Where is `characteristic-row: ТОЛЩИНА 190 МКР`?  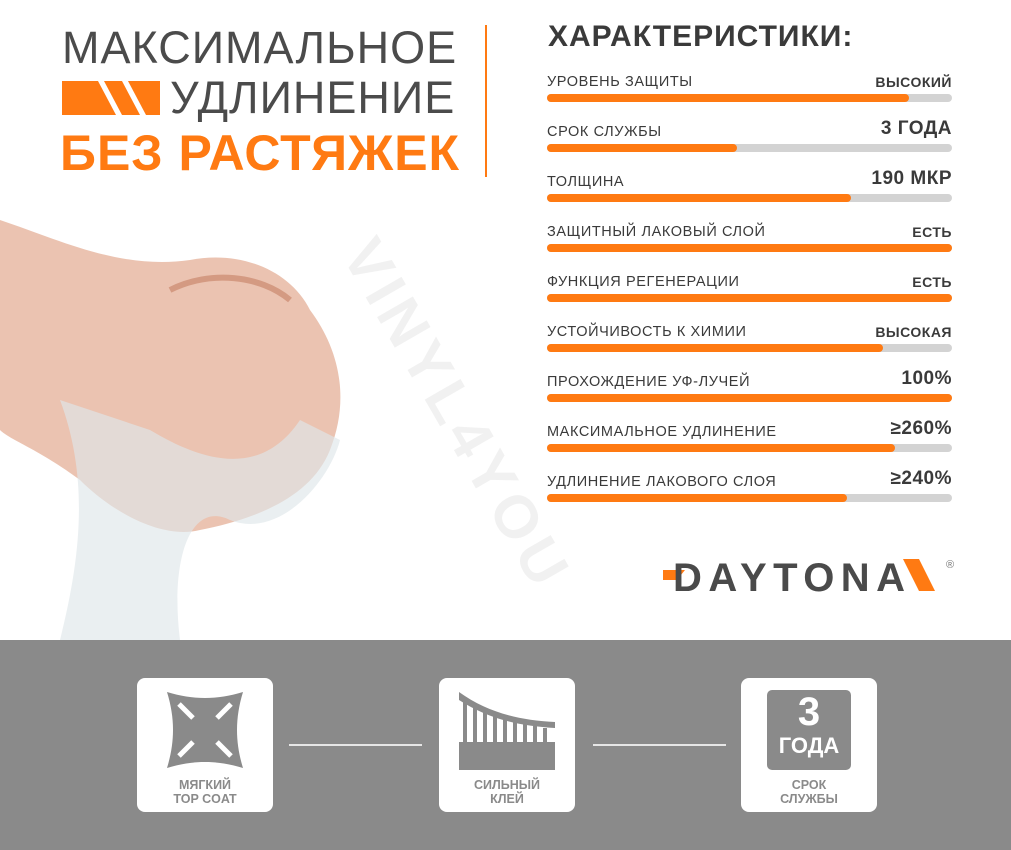 characteristic-row: ТОЛЩИНА 190 МКР is located at coordinates (749, 182).